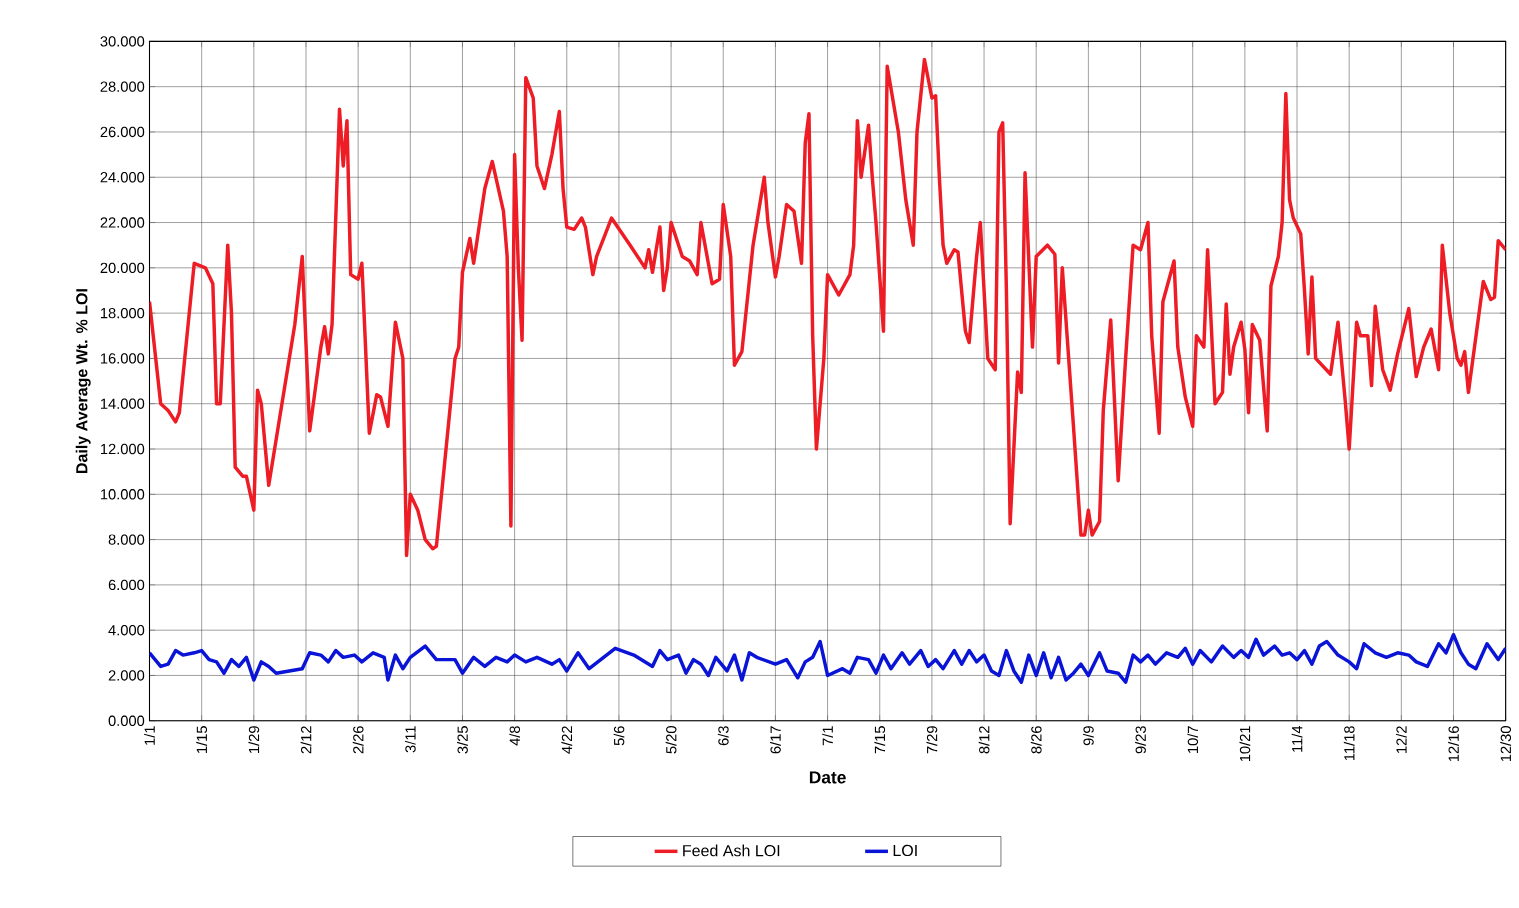 This screenshot has height=908, width=1519. What do you see at coordinates (202, 740) in the screenshot?
I see `x-tick-label: 1/15` at bounding box center [202, 740].